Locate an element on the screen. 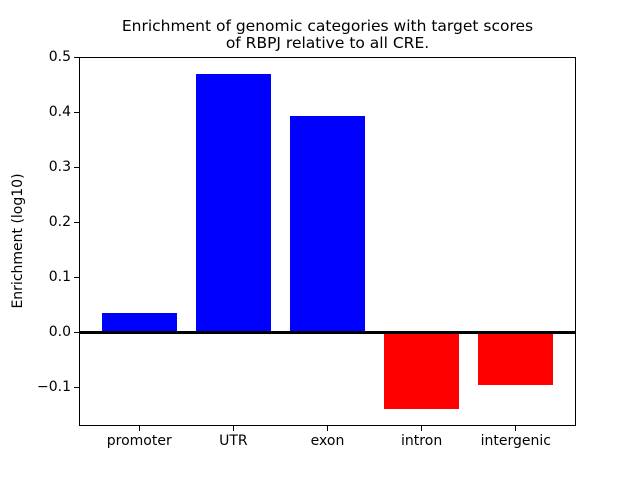 The image size is (640, 480). x-tick-label-UTR: UTR is located at coordinates (233, 441).